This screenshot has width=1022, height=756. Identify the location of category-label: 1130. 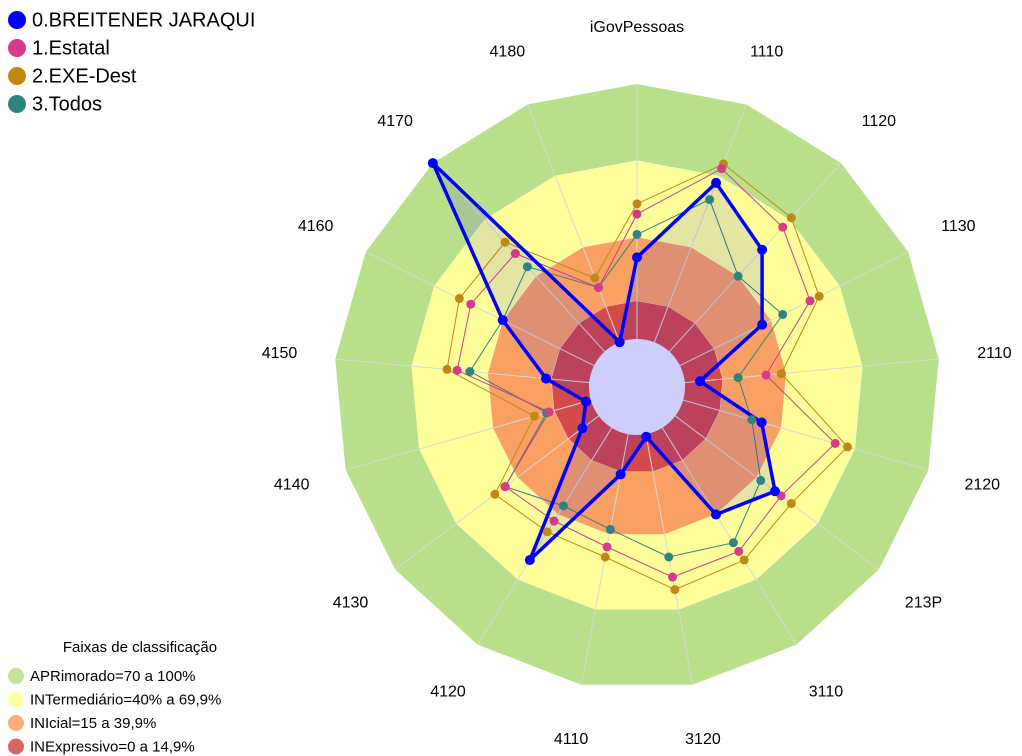
(958, 226).